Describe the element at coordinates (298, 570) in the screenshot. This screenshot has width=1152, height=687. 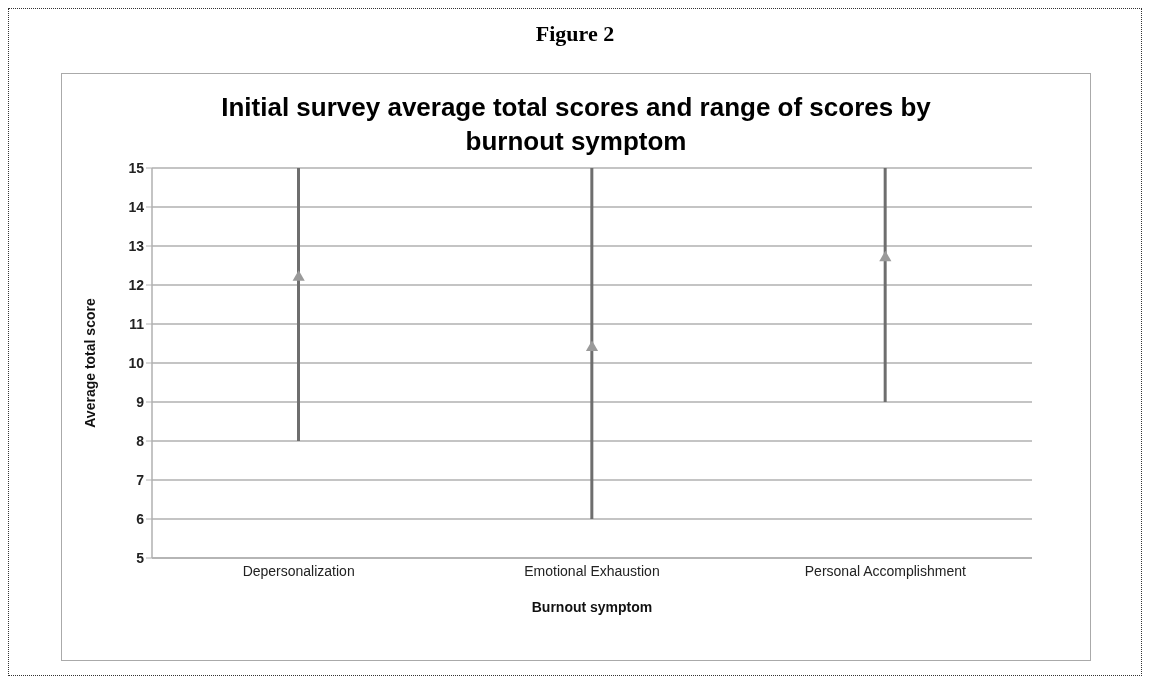
I see `x-tick-label: Depersonalization` at that location.